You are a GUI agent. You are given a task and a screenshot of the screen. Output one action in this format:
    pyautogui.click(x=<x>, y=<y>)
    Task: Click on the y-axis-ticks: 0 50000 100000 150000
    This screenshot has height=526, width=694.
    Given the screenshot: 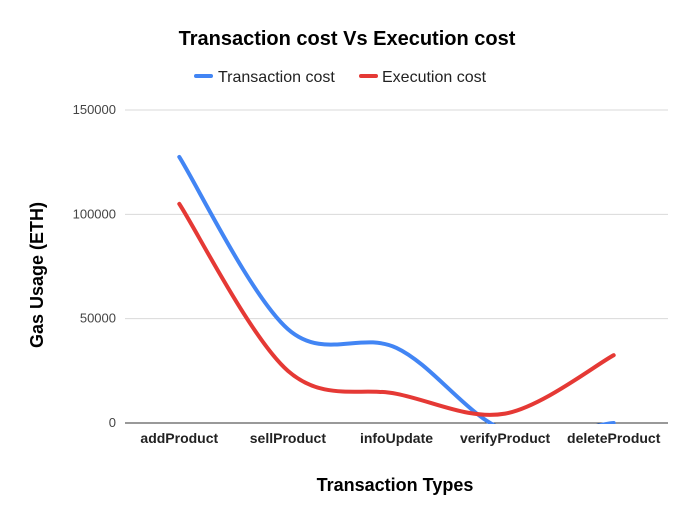 What is the action you would take?
    pyautogui.click(x=94, y=266)
    